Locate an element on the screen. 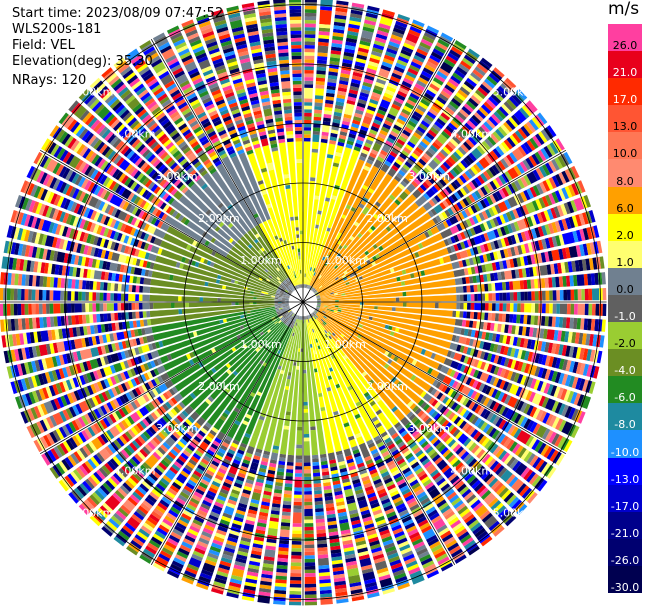  colorbar-unit: m/s is located at coordinates (624, 9).